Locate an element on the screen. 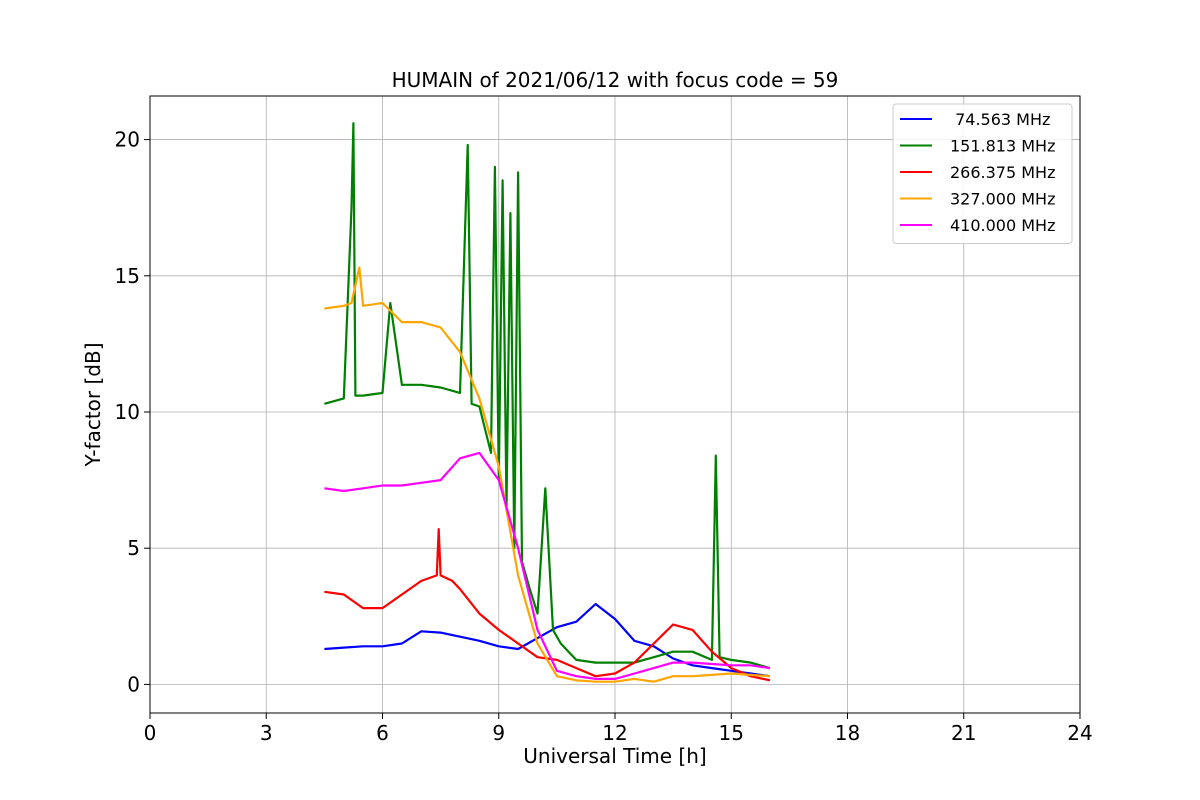 This screenshot has width=1200, height=800. y-tick-label: 15 is located at coordinates (127, 276).